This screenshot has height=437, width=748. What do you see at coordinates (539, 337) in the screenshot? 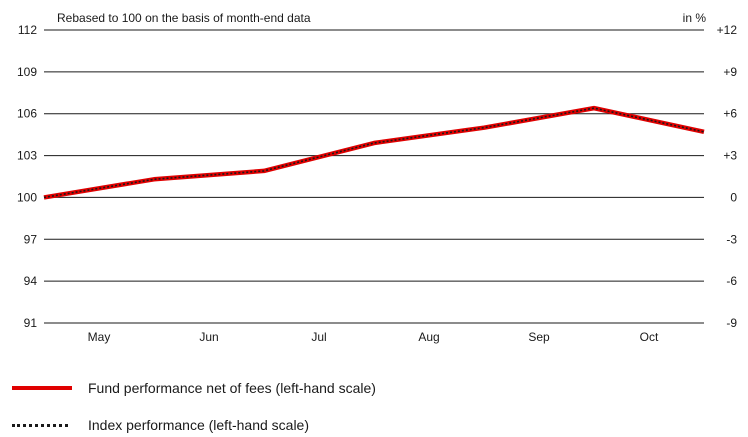
I see `x-tick-label: Sep` at bounding box center [539, 337].